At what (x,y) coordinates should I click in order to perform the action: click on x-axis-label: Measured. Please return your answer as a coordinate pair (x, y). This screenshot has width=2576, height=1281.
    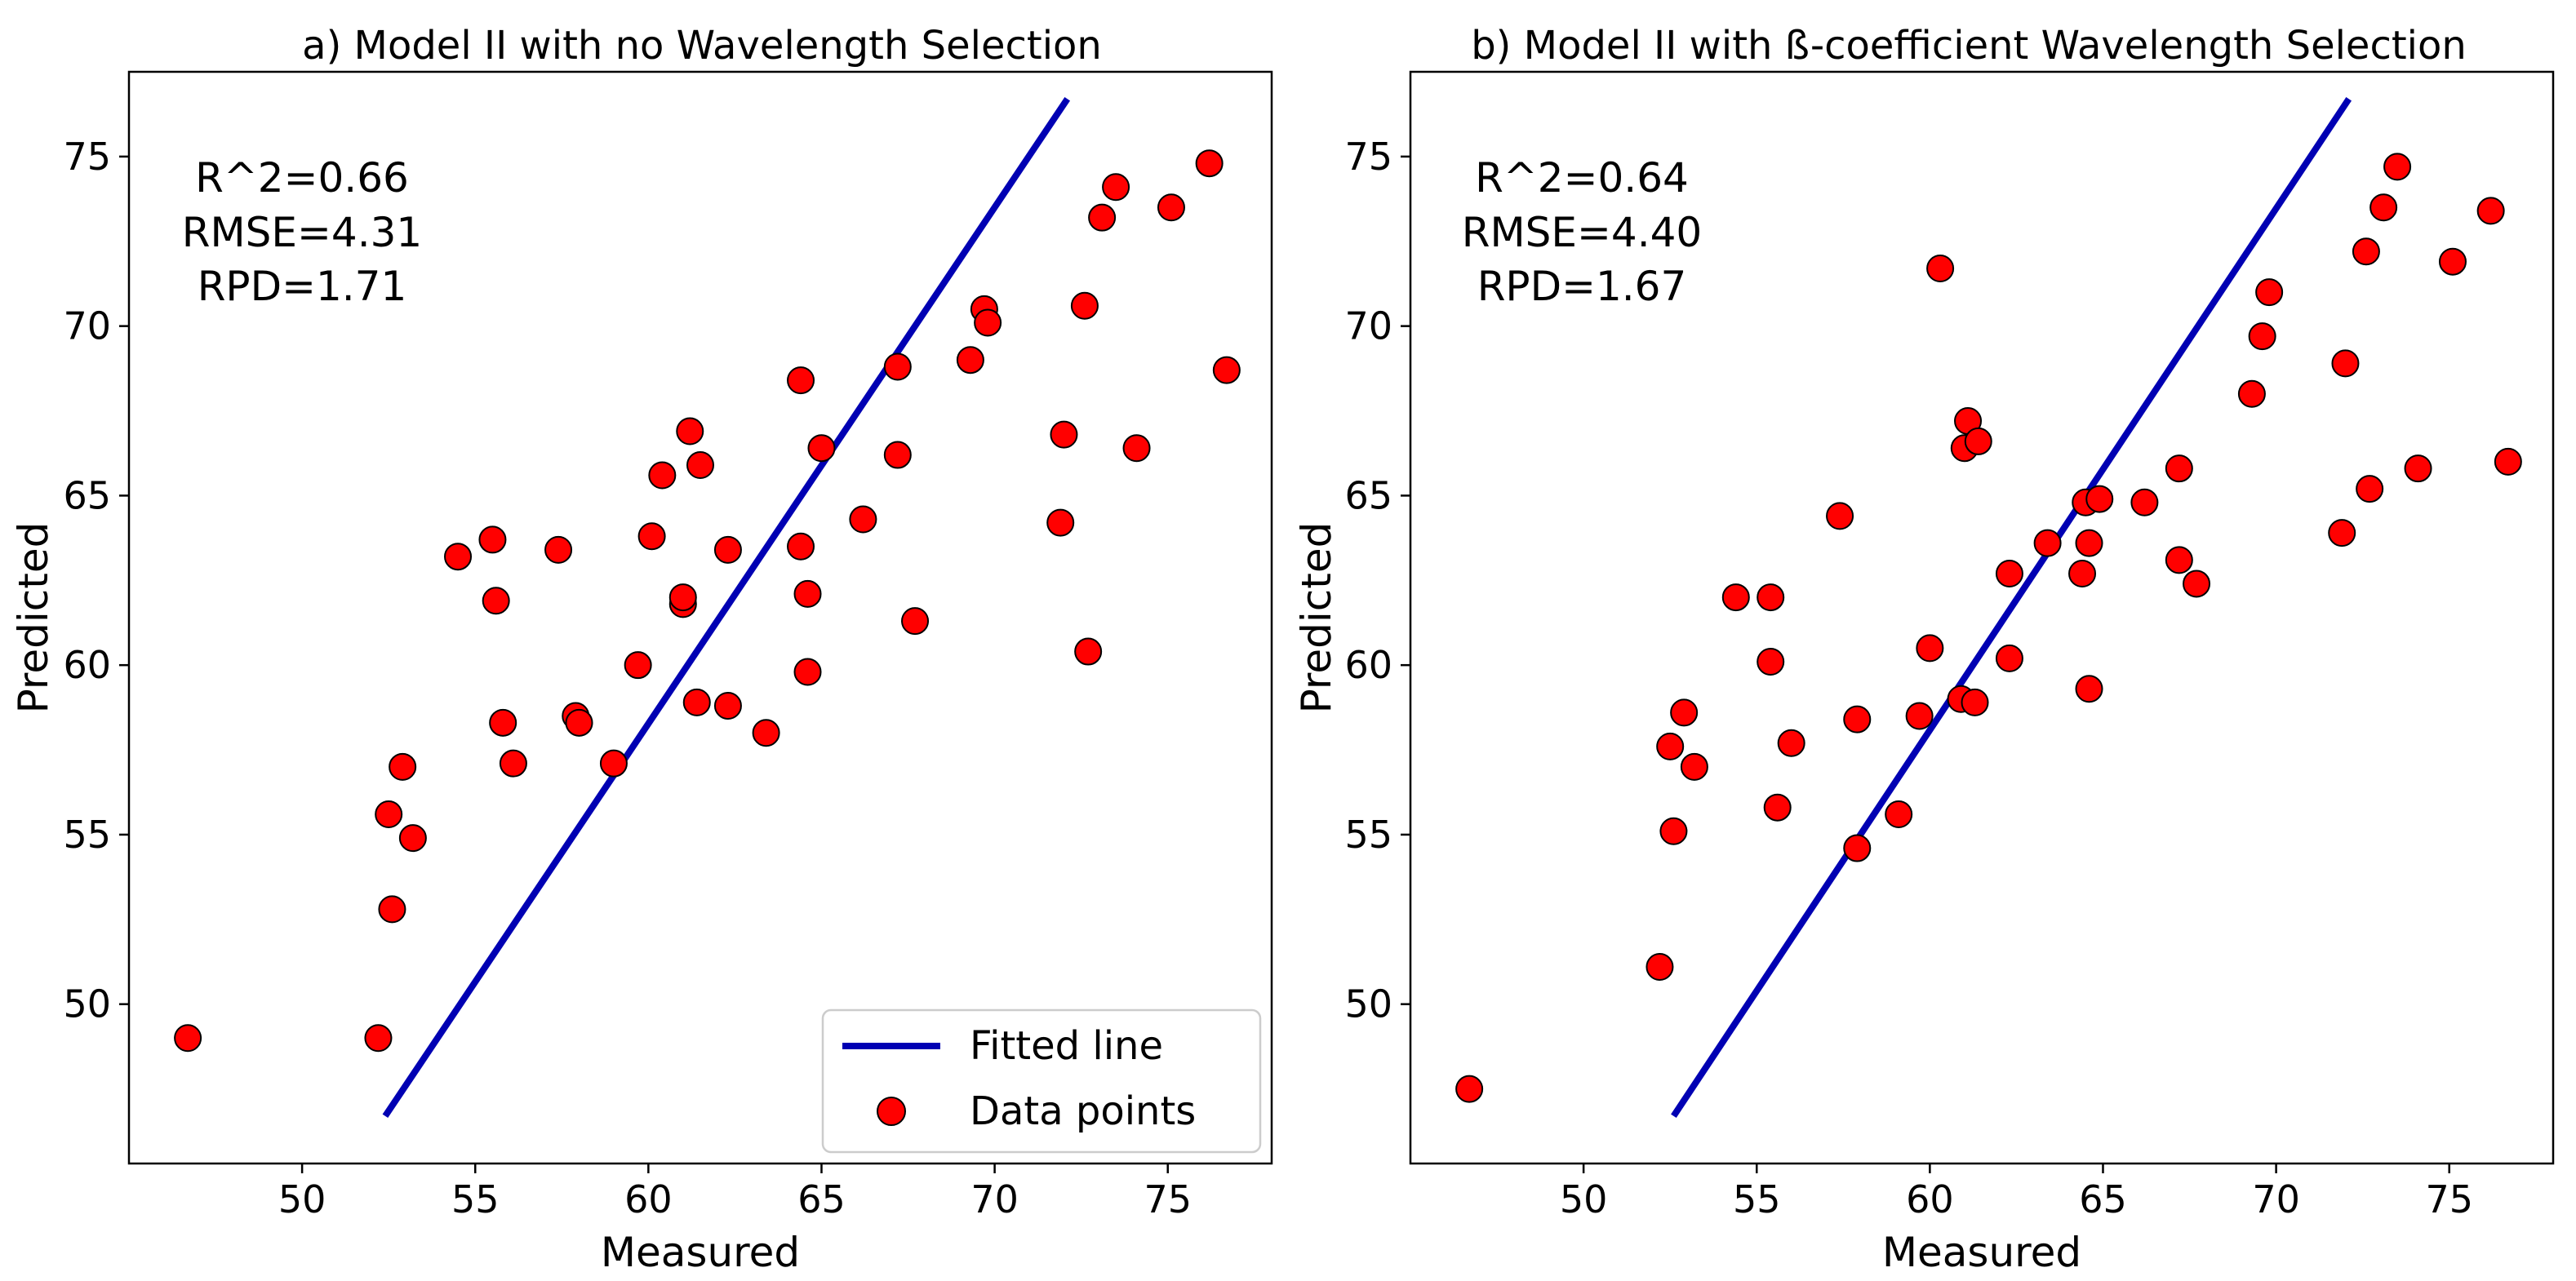
    Looking at the image, I should click on (1981, 1252).